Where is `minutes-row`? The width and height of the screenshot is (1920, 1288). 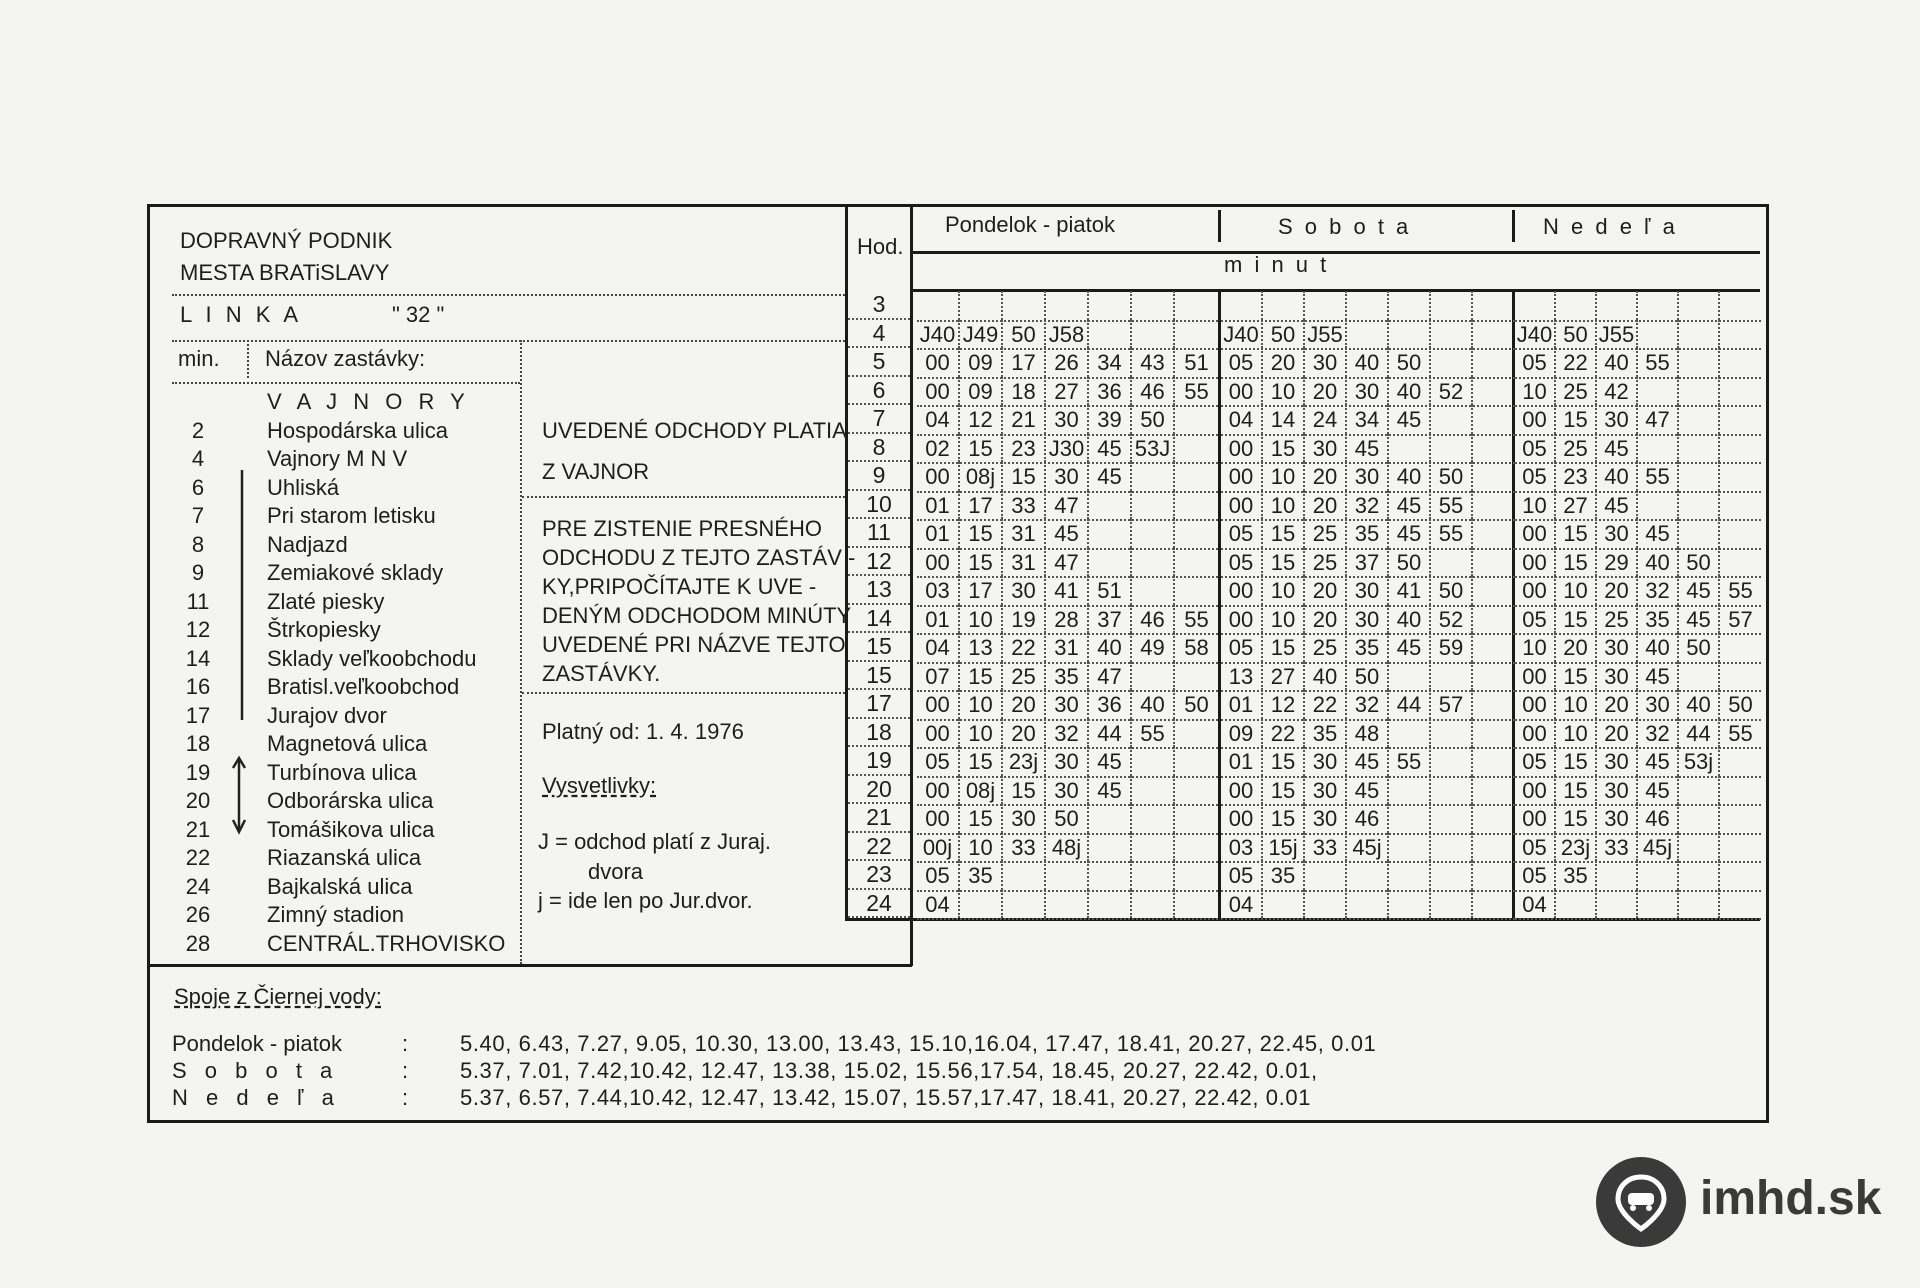
minutes-row is located at coordinates (1368, 306).